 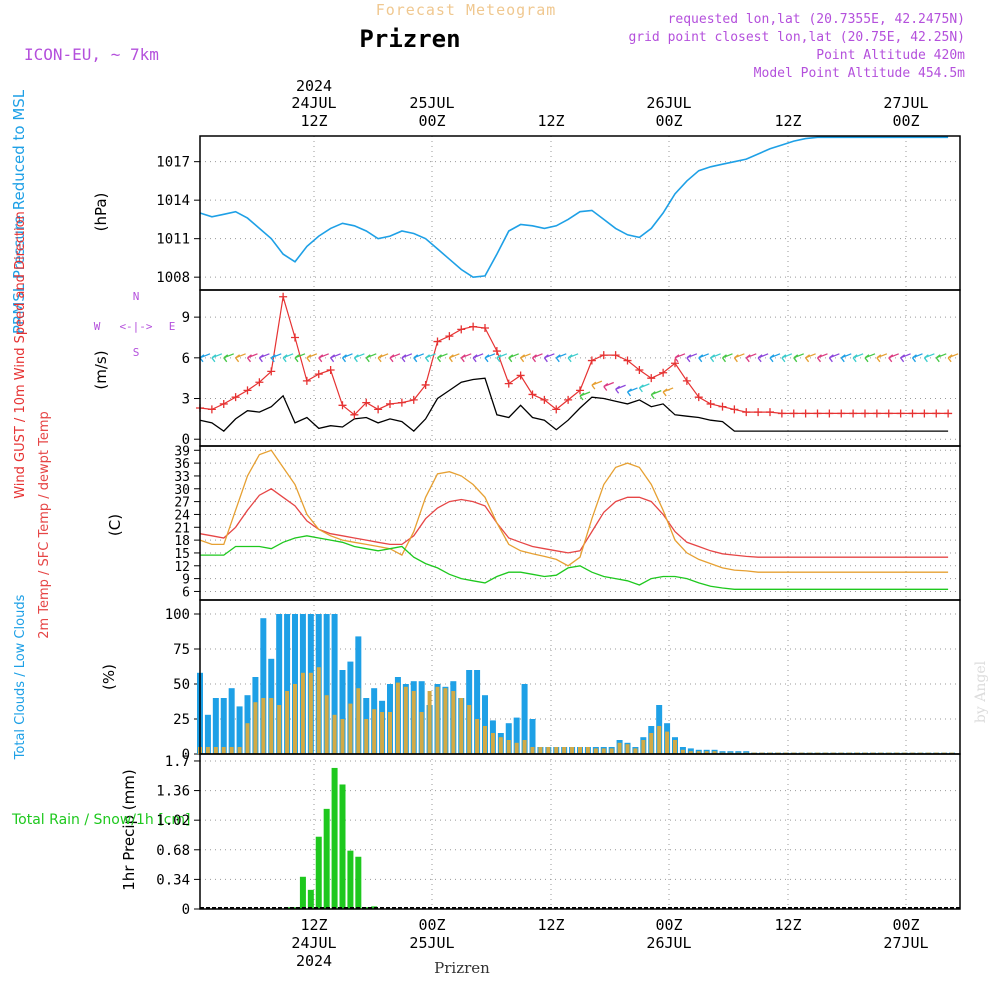 What do you see at coordinates (173, 201) in the screenshot?
I see `y-tick-label: 1014` at bounding box center [173, 201].